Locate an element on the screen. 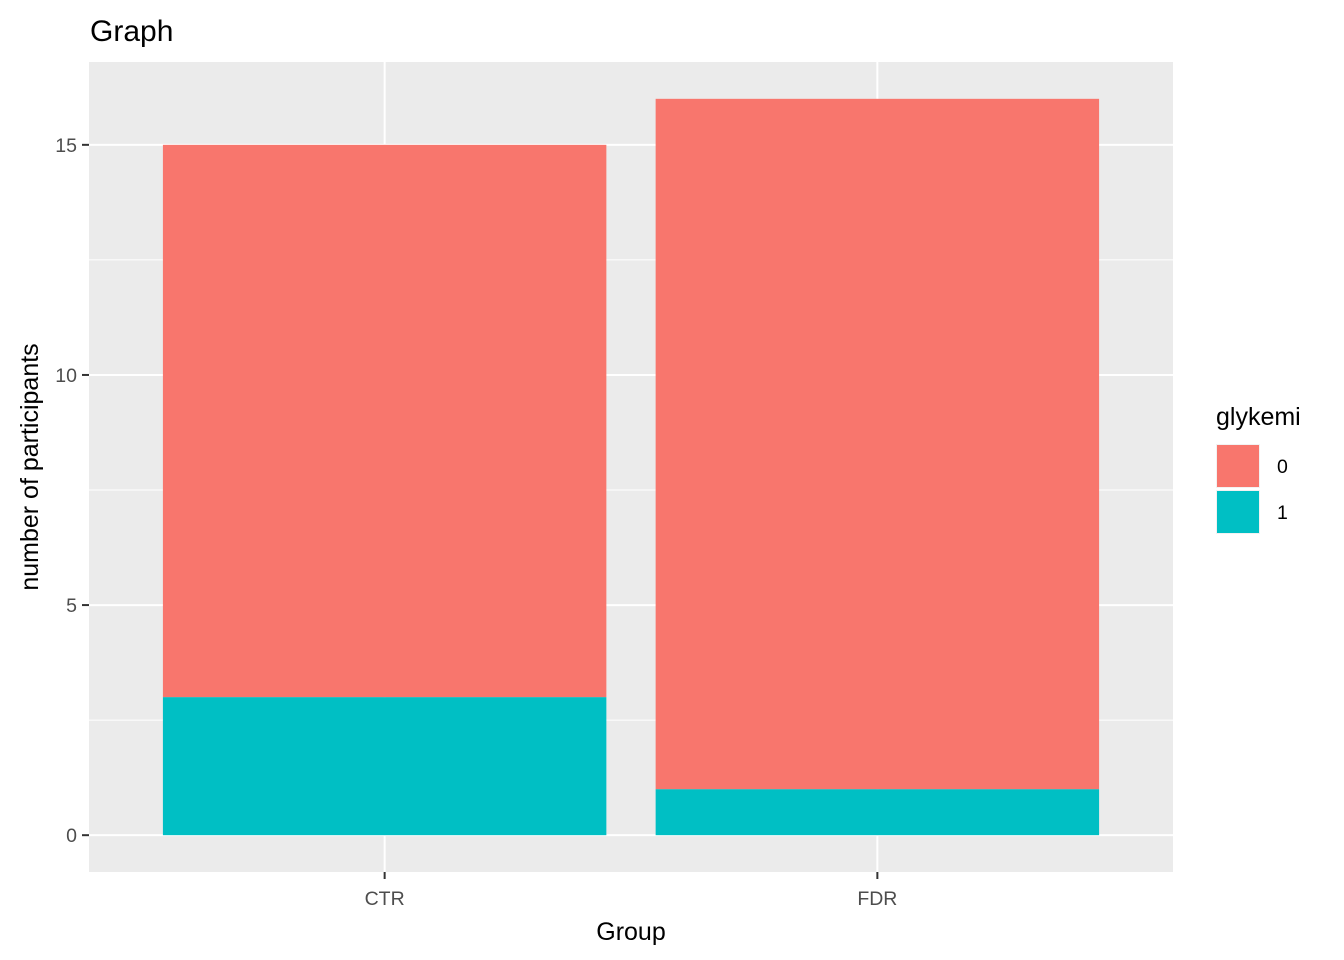 The height and width of the screenshot is (960, 1344). x-axis: CTR FDR is located at coordinates (631, 891).